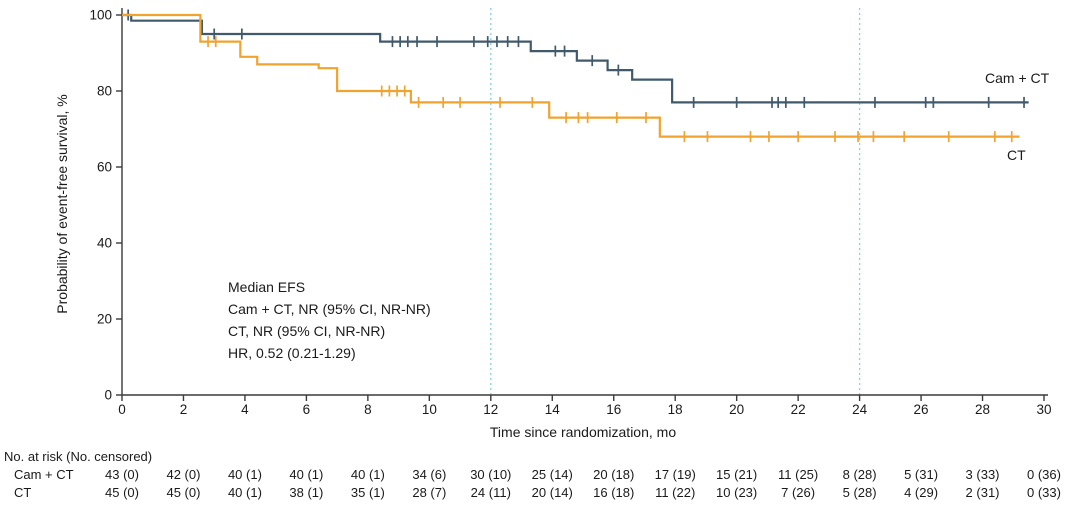 The image size is (1080, 519). What do you see at coordinates (429, 409) in the screenshot?
I see `x-tick-label: 10` at bounding box center [429, 409].